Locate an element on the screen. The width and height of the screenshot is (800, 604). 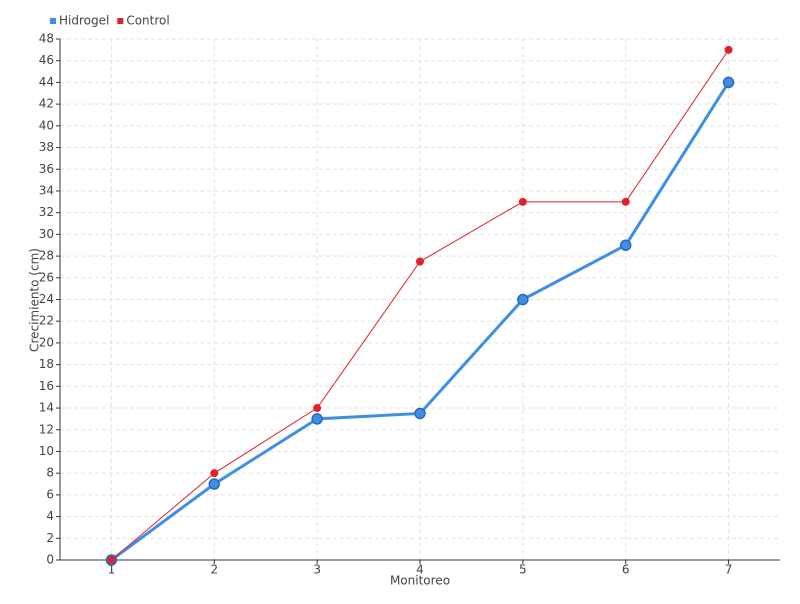
y-tick-label: 26 is located at coordinates (46, 277).